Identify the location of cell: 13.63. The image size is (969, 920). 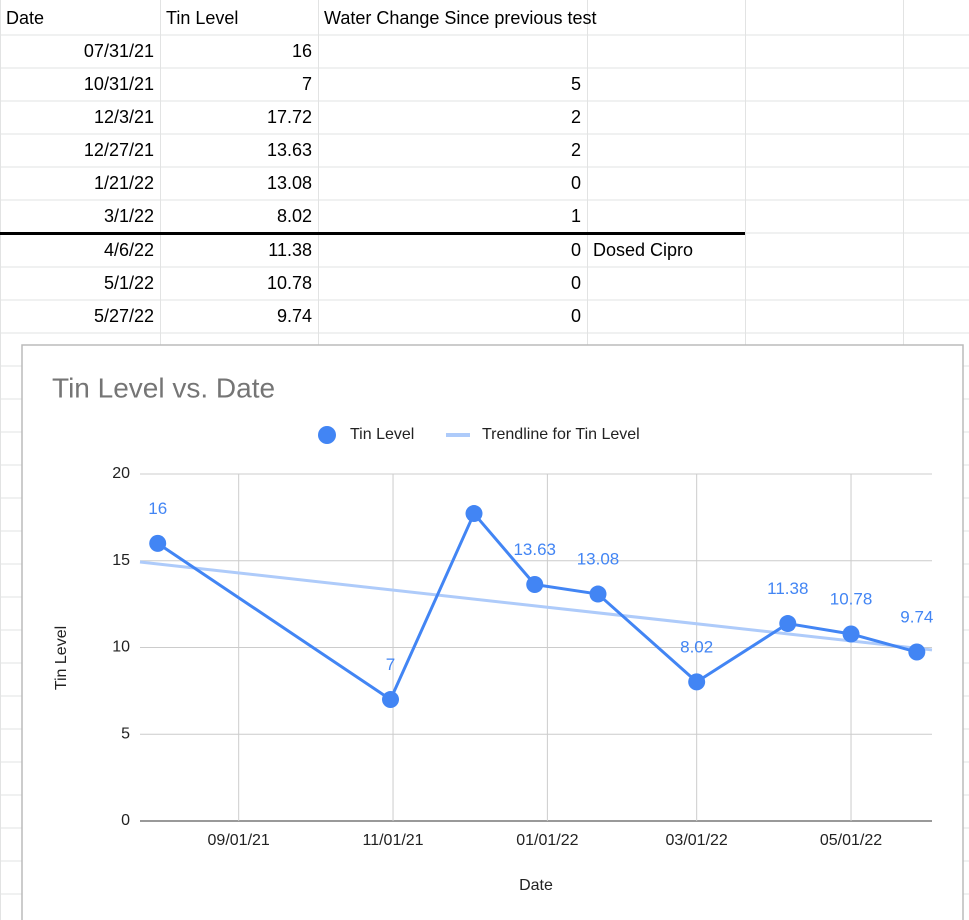
(289, 150).